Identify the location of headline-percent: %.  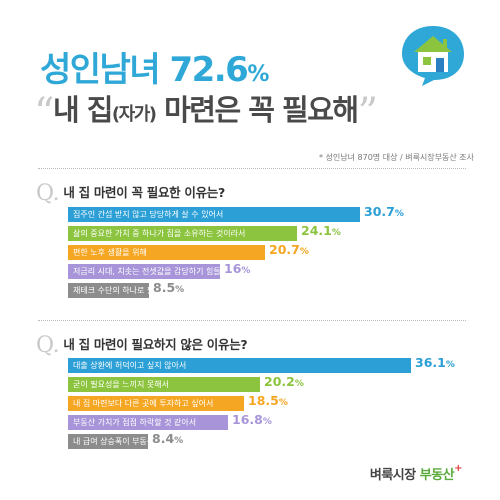
(258, 74).